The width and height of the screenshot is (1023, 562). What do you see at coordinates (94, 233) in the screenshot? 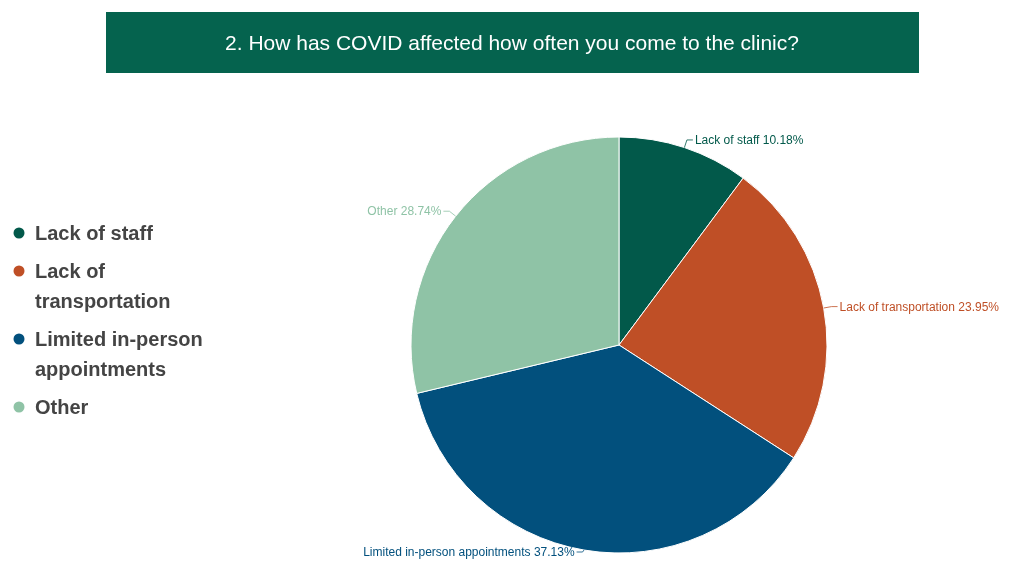
I see `legend-label: Lack of staff` at bounding box center [94, 233].